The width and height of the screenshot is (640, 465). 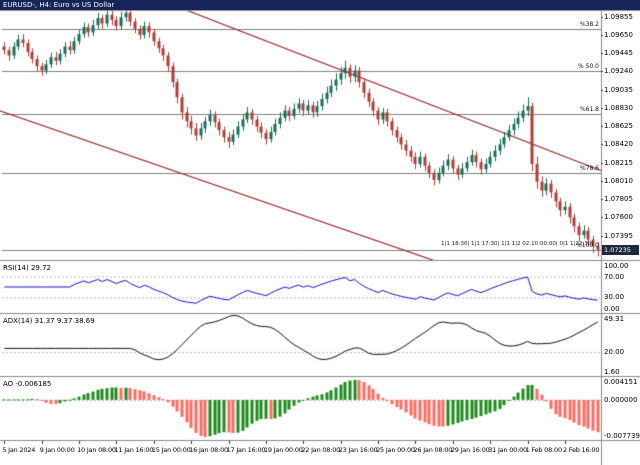 What do you see at coordinates (589, 25) in the screenshot?
I see `fib-level-label: %38.2` at bounding box center [589, 25].